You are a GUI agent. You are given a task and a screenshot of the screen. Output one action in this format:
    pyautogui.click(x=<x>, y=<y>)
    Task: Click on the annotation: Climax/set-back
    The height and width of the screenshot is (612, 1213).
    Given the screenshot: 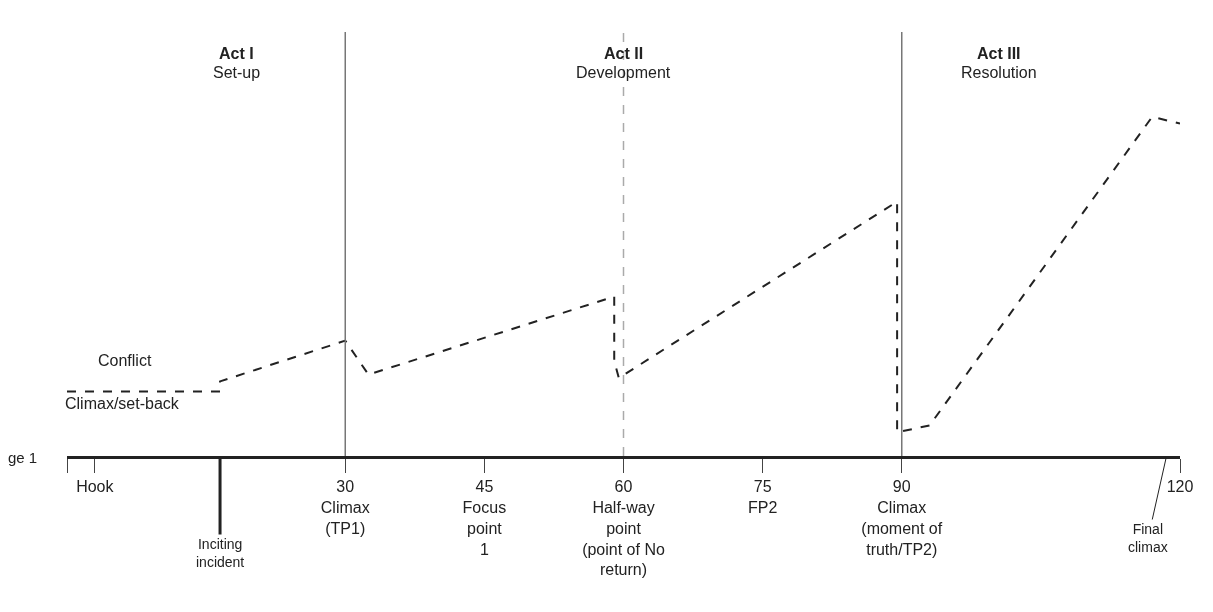 What is the action you would take?
    pyautogui.click(x=122, y=403)
    